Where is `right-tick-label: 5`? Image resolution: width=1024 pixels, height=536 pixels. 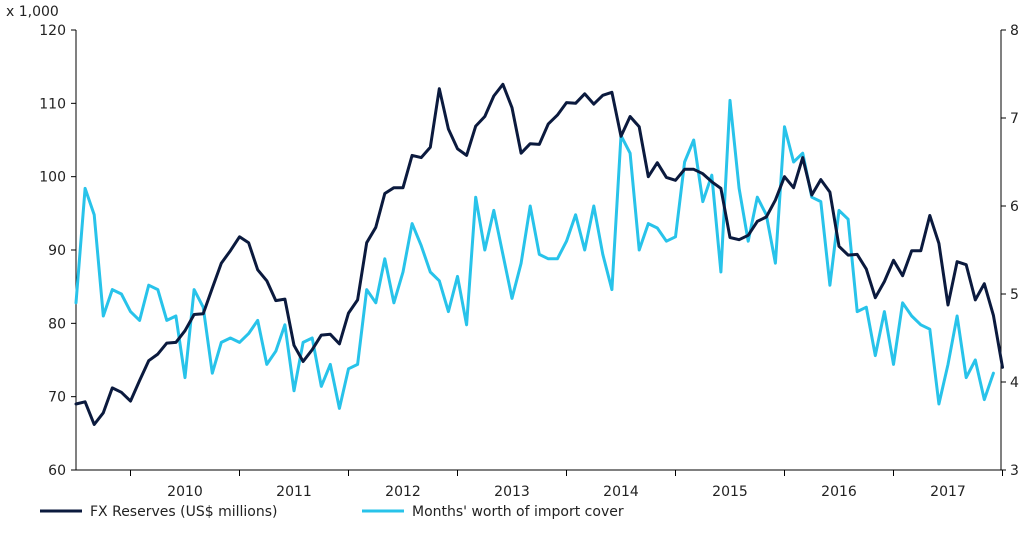
right-tick-label: 5 is located at coordinates (1014, 295).